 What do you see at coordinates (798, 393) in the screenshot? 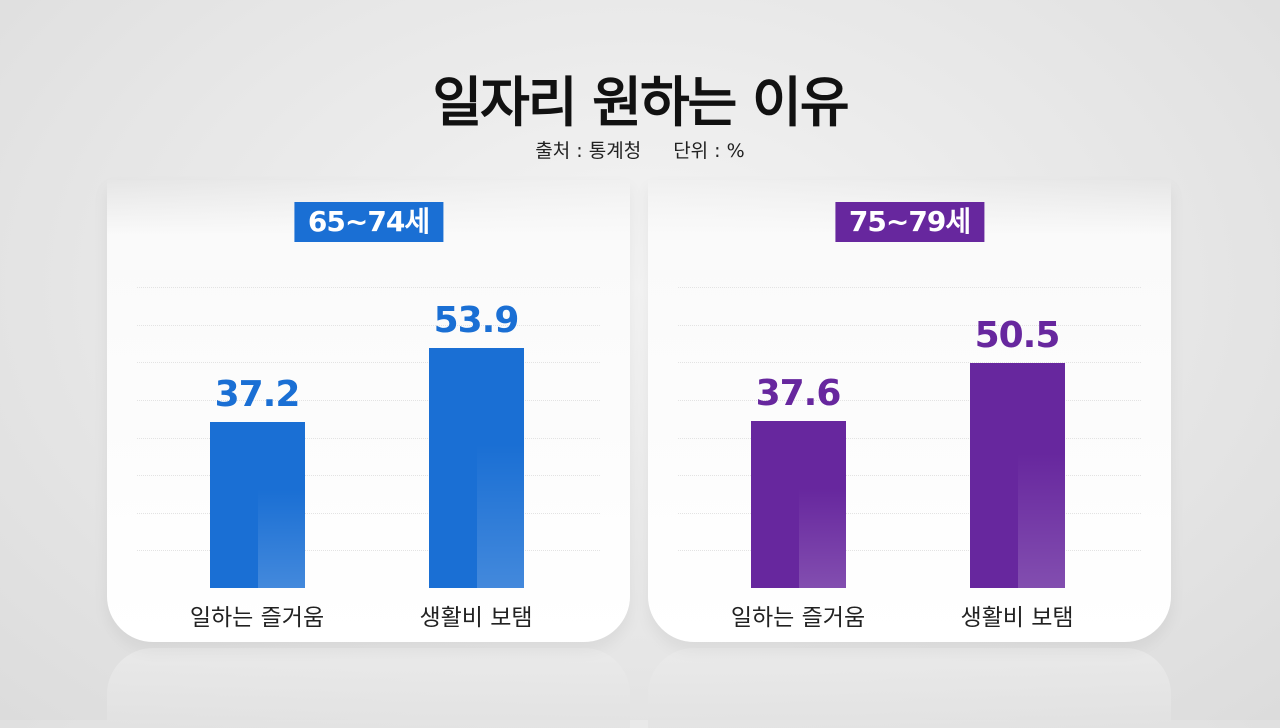
I see `data-label: 37.6` at bounding box center [798, 393].